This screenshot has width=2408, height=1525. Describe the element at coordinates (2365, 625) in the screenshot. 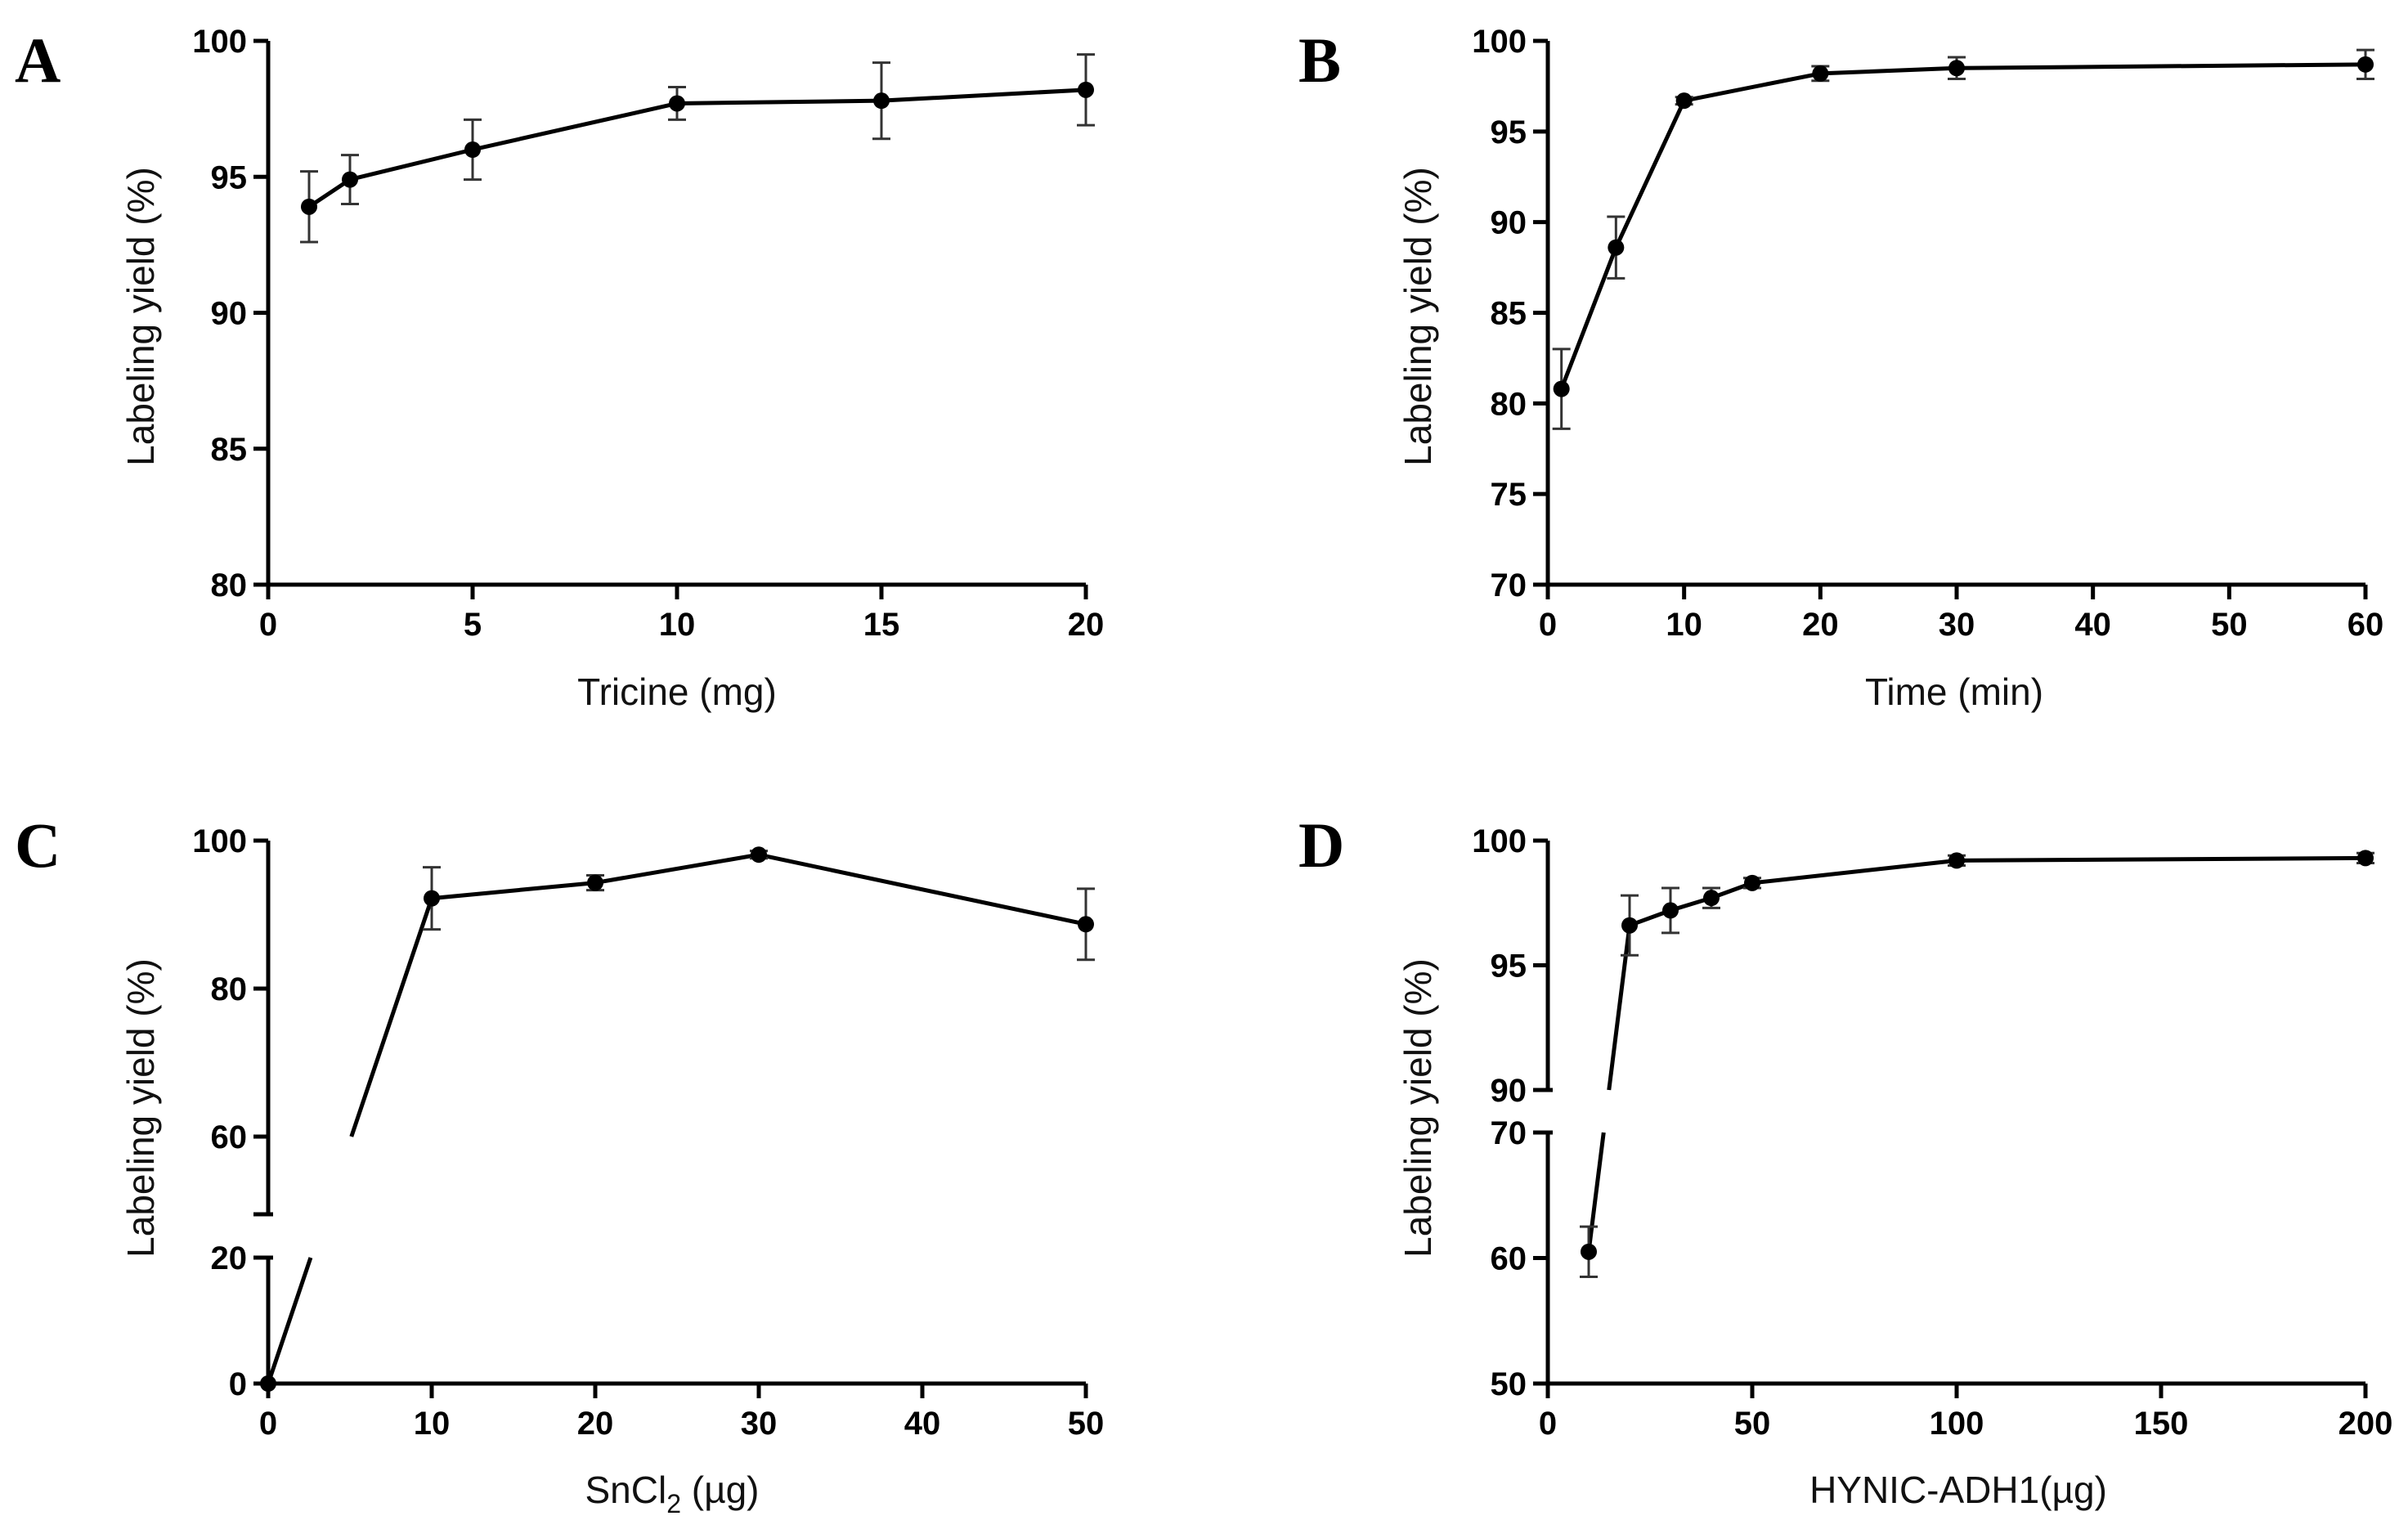

I see `x-tick-label-b: 60` at that location.